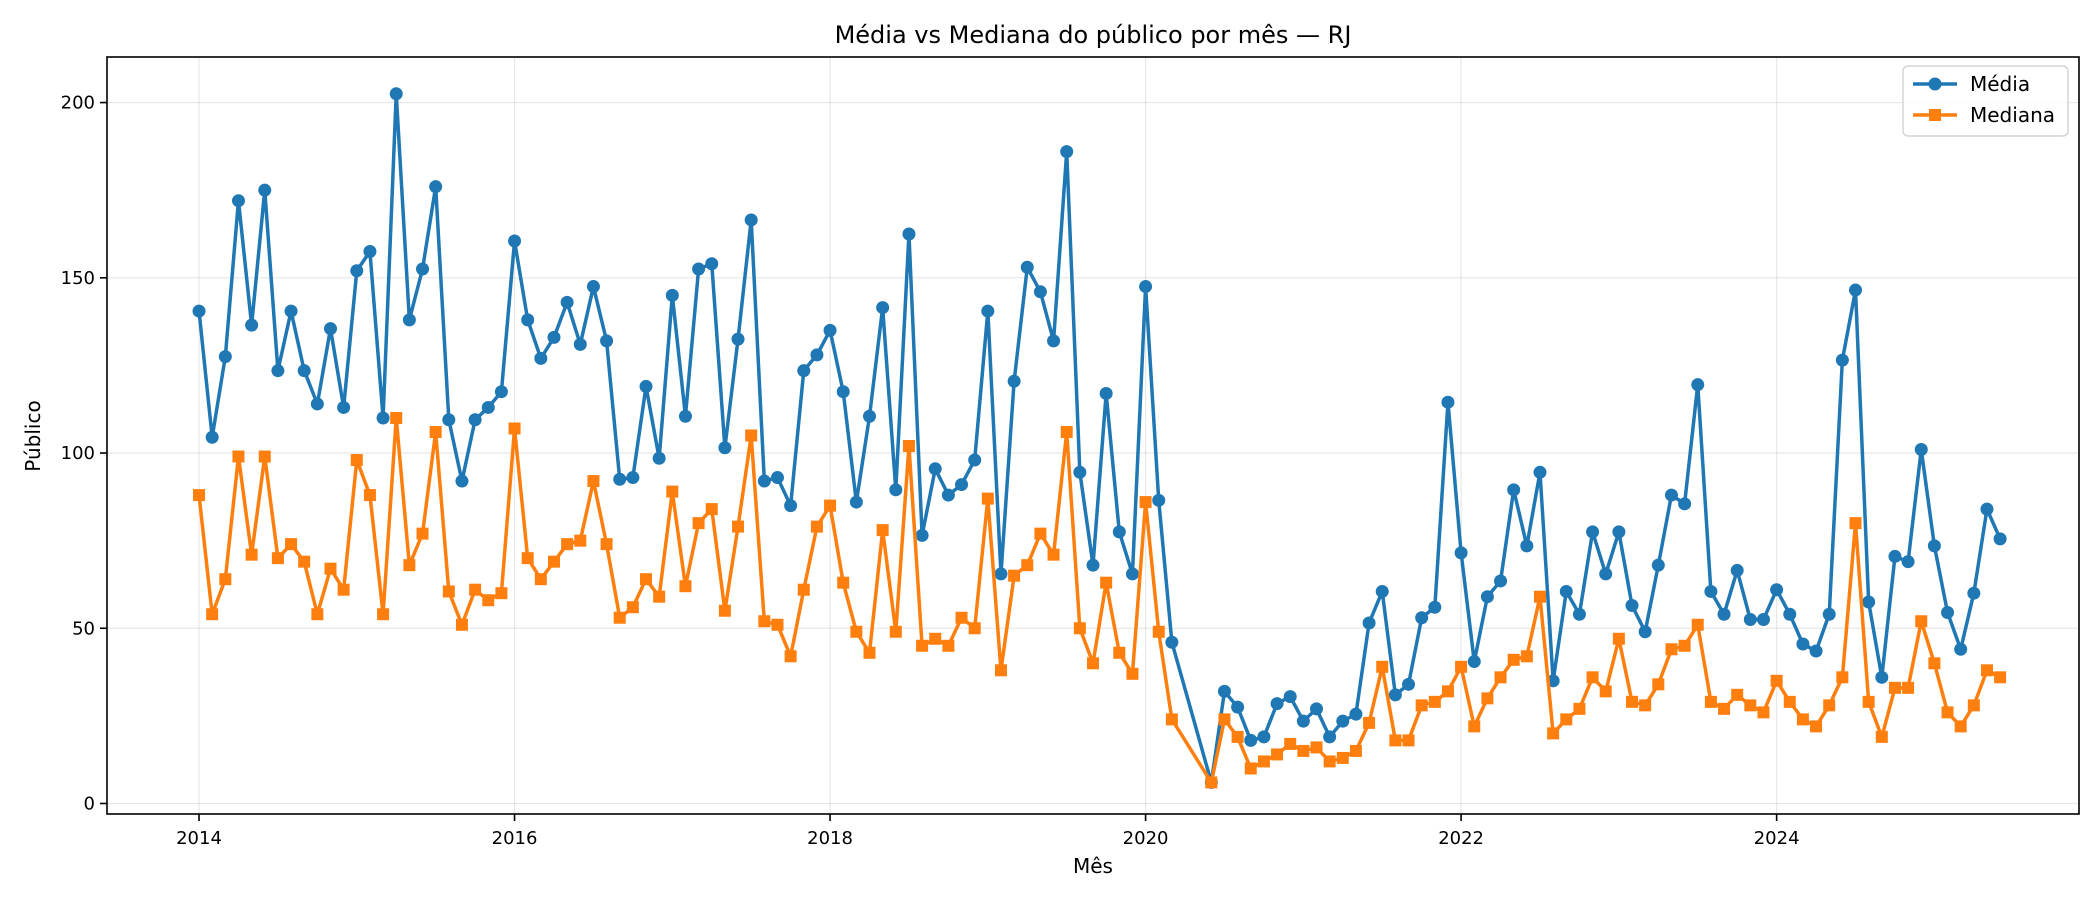  I want to click on y-axis-label: Público, so click(33, 435).